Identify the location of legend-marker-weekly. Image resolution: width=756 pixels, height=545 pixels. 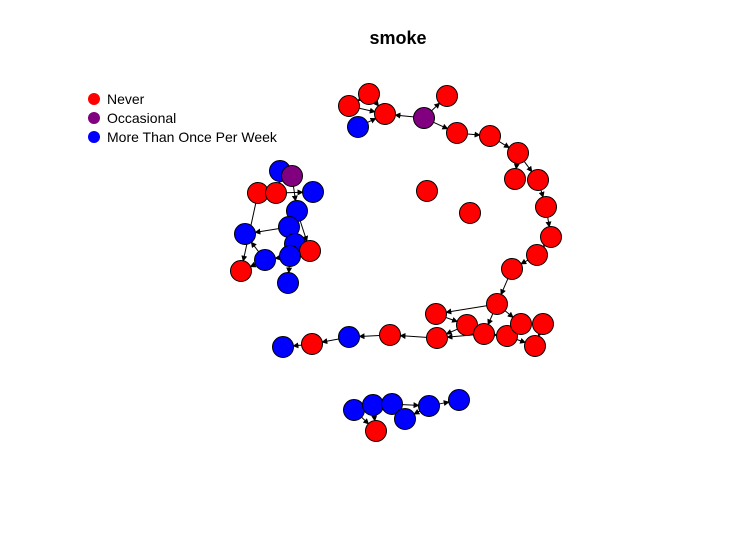
(94, 137).